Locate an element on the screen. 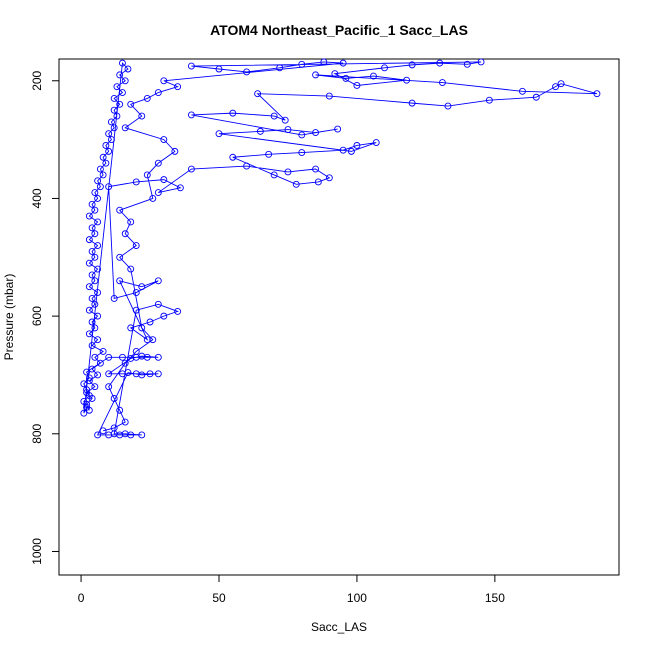 The image size is (650, 650). x-tick-label: 100 is located at coordinates (357, 598).